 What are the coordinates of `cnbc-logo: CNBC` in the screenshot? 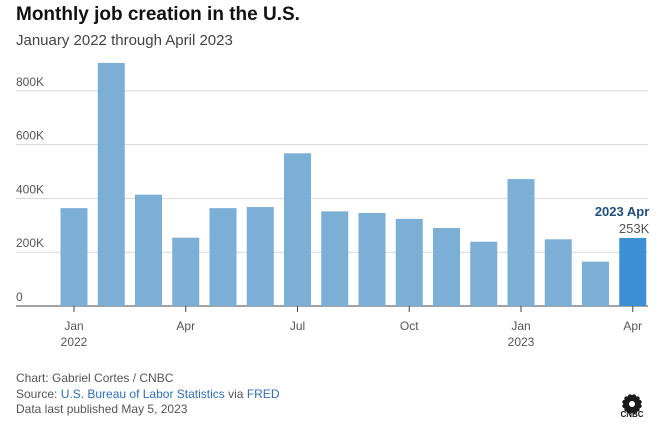 It's located at (632, 406).